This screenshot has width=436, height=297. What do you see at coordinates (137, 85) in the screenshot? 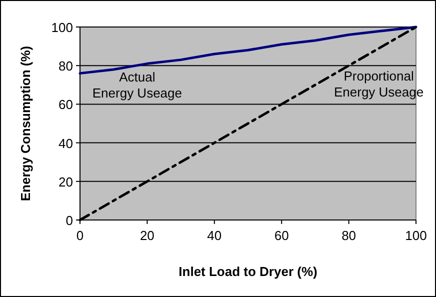
I see `series-label: Actual Energy Useage` at bounding box center [137, 85].